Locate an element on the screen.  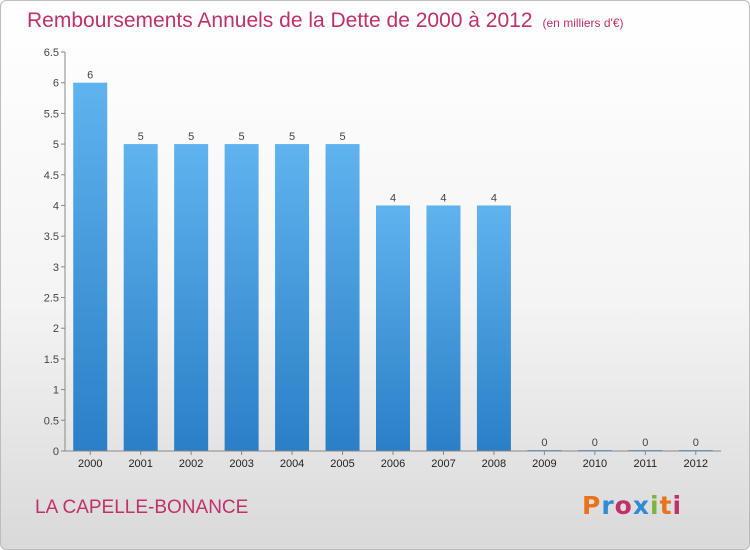
y-tick-label: 2.5 is located at coordinates (51, 299).